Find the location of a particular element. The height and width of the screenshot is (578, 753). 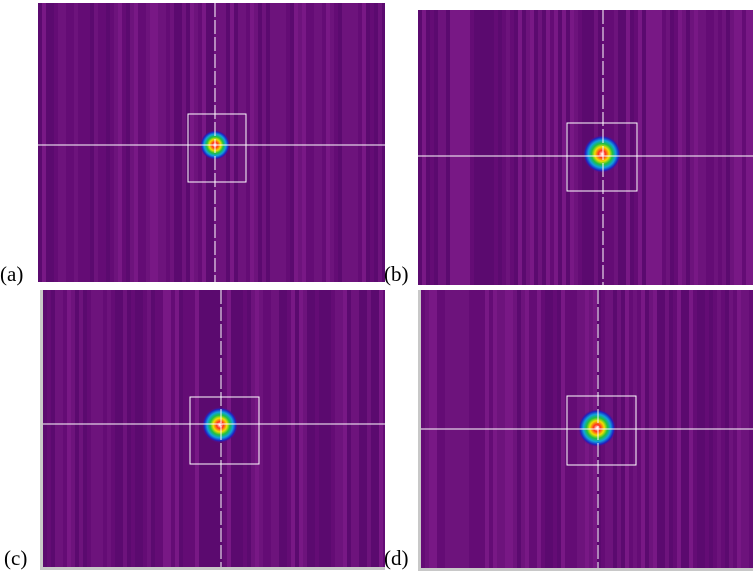

beam-spot is located at coordinates (597, 428).